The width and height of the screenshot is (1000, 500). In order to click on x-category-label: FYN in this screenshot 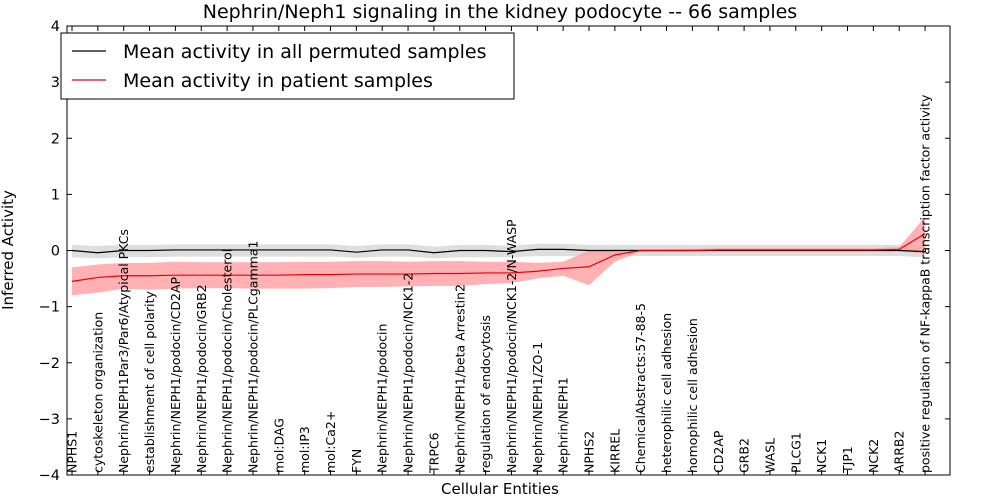, I will do `click(356, 461)`.